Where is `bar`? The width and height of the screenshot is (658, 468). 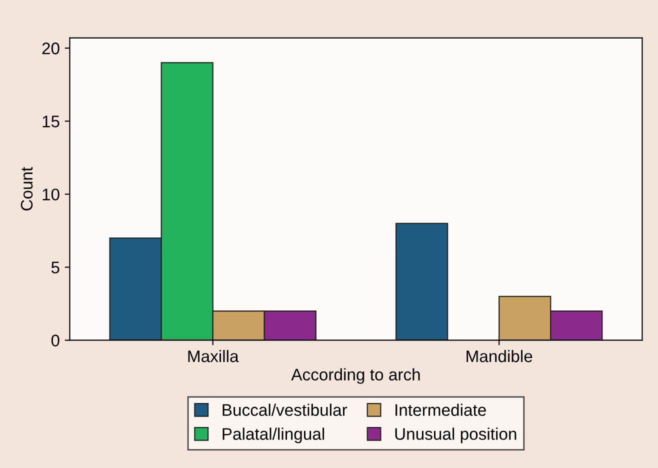 bar is located at coordinates (421, 281).